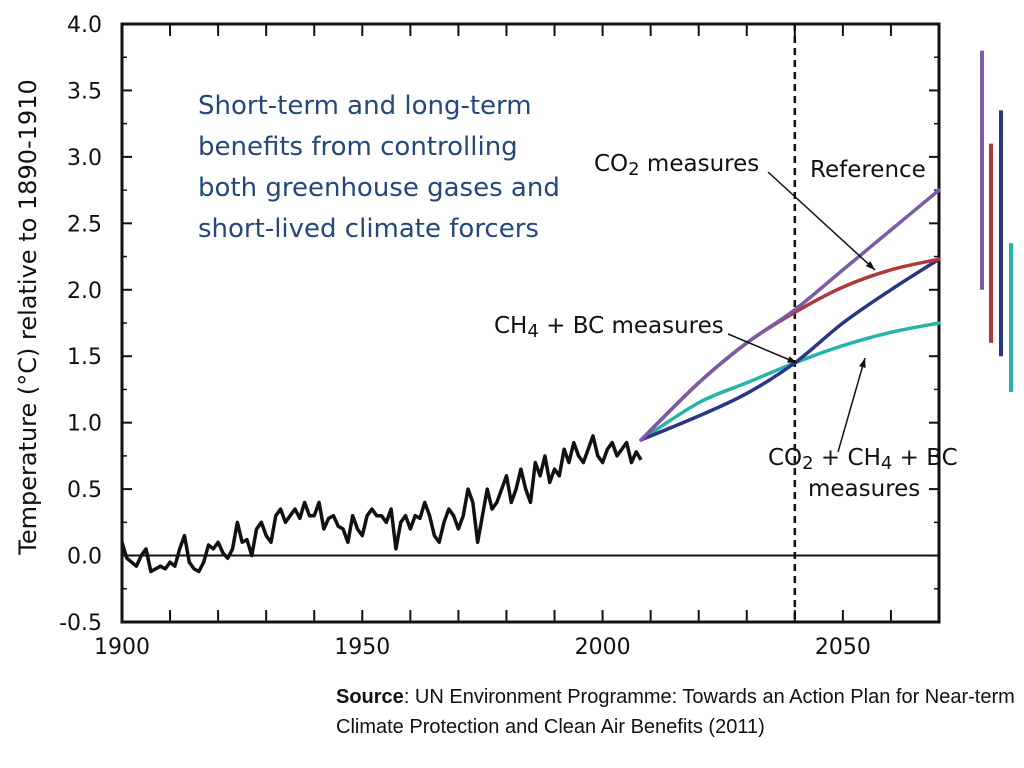  I want to click on y-tick-label: 1.5, so click(84, 357).